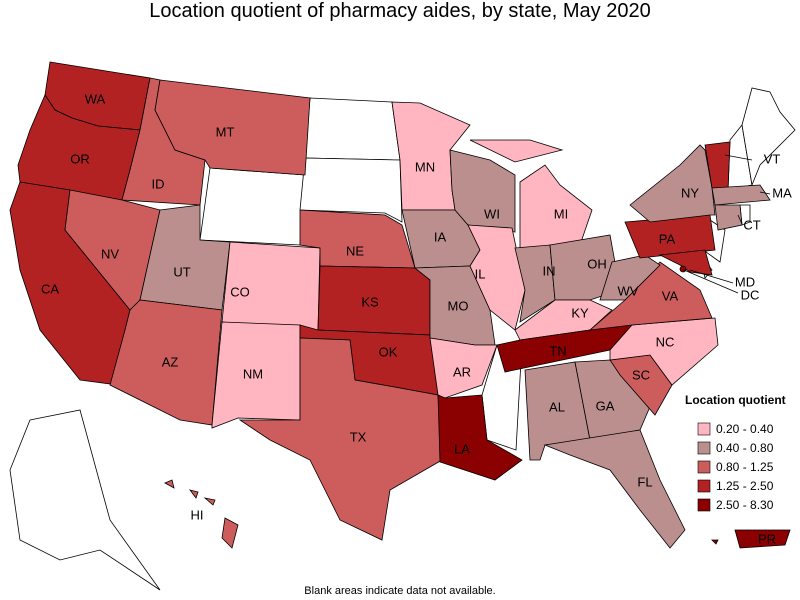 The width and height of the screenshot is (800, 600). Describe the element at coordinates (549, 270) in the screenshot. I see `state-label: IN` at that location.